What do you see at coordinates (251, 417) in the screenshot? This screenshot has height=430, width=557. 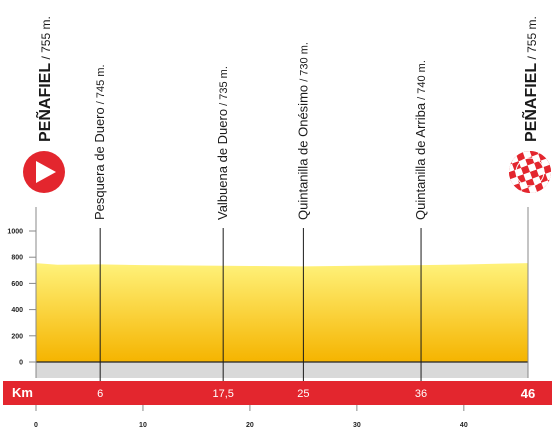 I see `x-axis: 0 10 20 30 40` at bounding box center [251, 417].